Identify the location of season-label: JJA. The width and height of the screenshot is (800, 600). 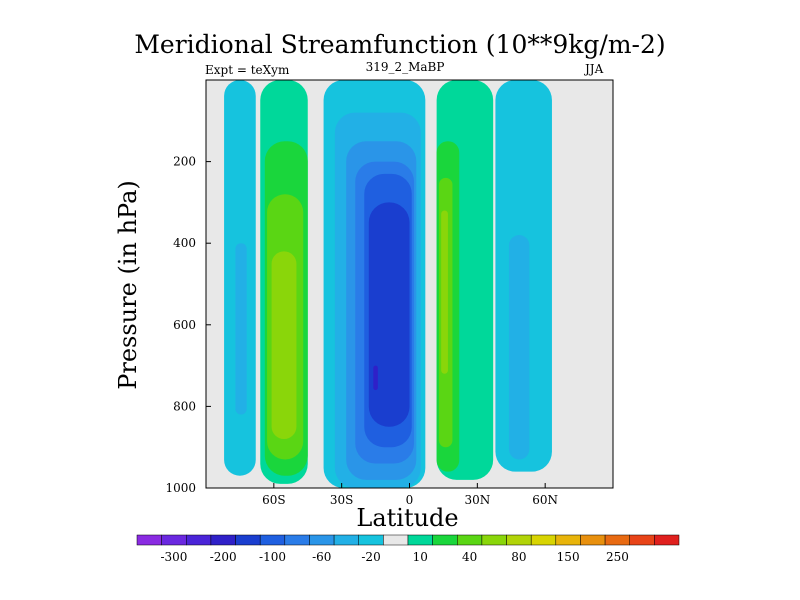
(594, 69).